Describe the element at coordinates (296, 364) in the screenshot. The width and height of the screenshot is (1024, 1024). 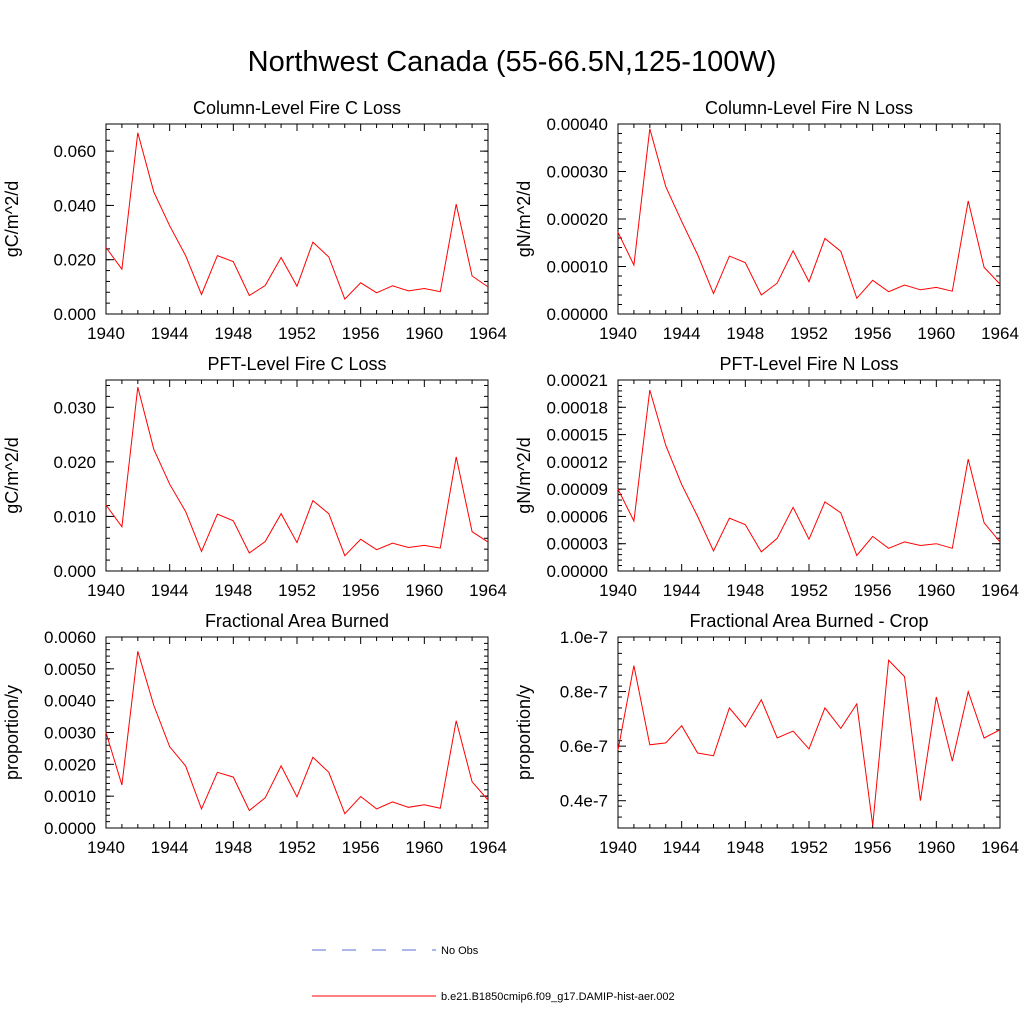
I see `panel-title: PFT-Level Fire C Loss` at that location.